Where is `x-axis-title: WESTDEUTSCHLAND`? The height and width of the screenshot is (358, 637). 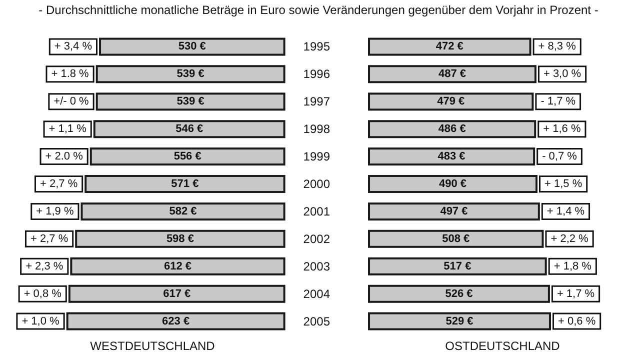
x-axis-title: WESTDEUTSCHLAND is located at coordinates (153, 346).